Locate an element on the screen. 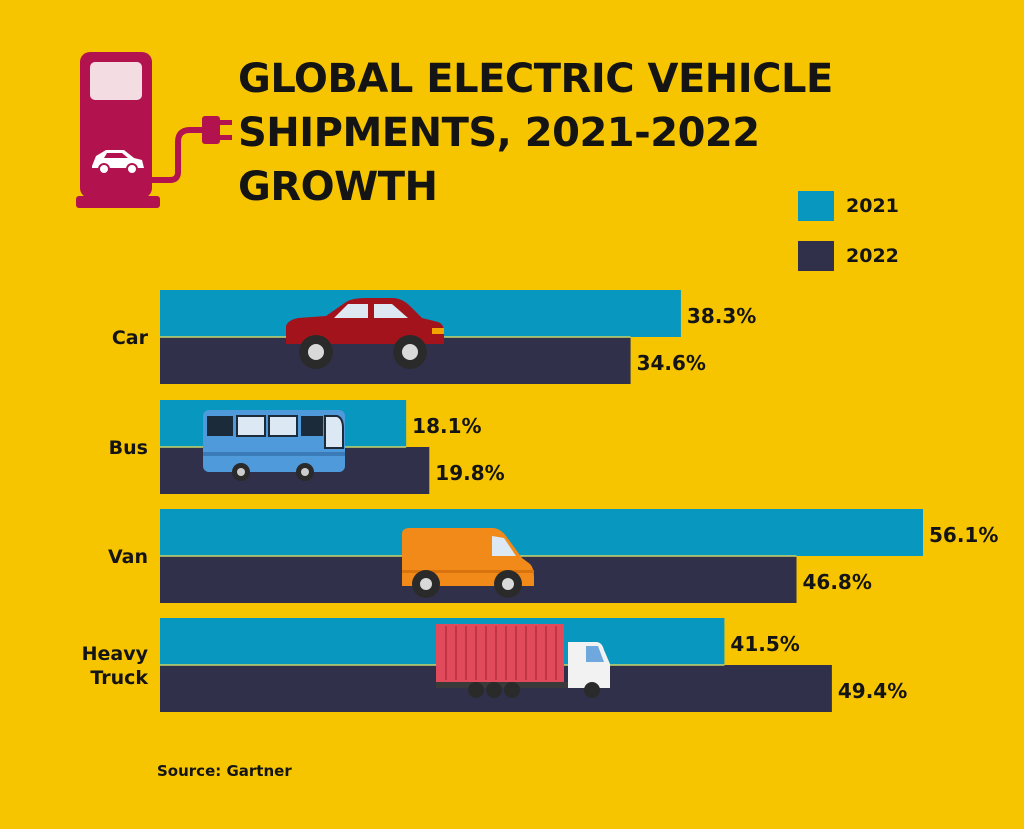 This screenshot has width=1024, height=829. data-label-car-2021: 38.3% is located at coordinates (721, 316).